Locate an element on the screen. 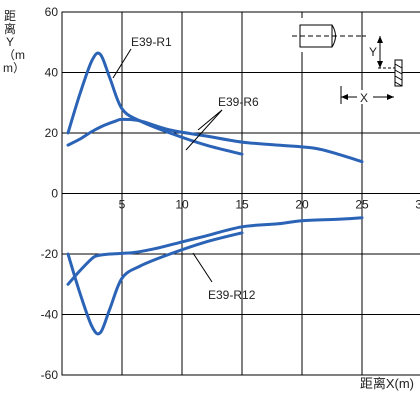 Image resolution: width=420 pixels, height=400 pixels. x-tick-label: 25 is located at coordinates (362, 205).